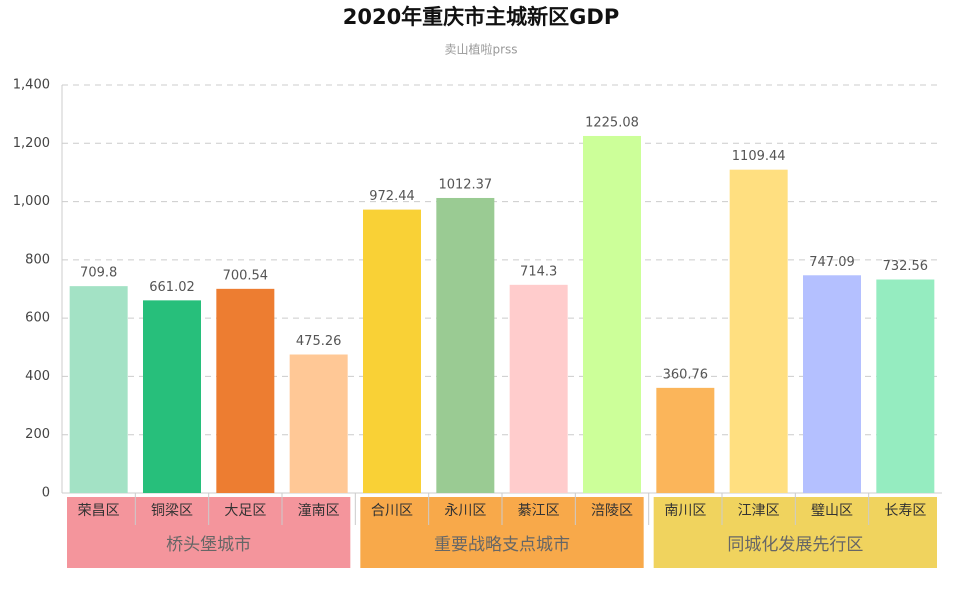 This screenshot has height=593, width=963. Describe the element at coordinates (685, 511) in the screenshot. I see `x-tick-label: 南川区` at that location.